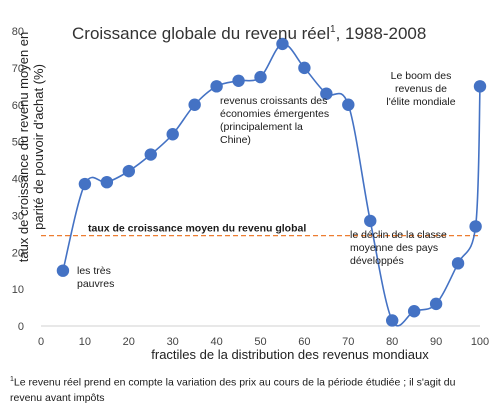 Image resolution: width=497 pixels, height=409 pixels. I want to click on annotation-emerging: Chine), so click(235, 140).